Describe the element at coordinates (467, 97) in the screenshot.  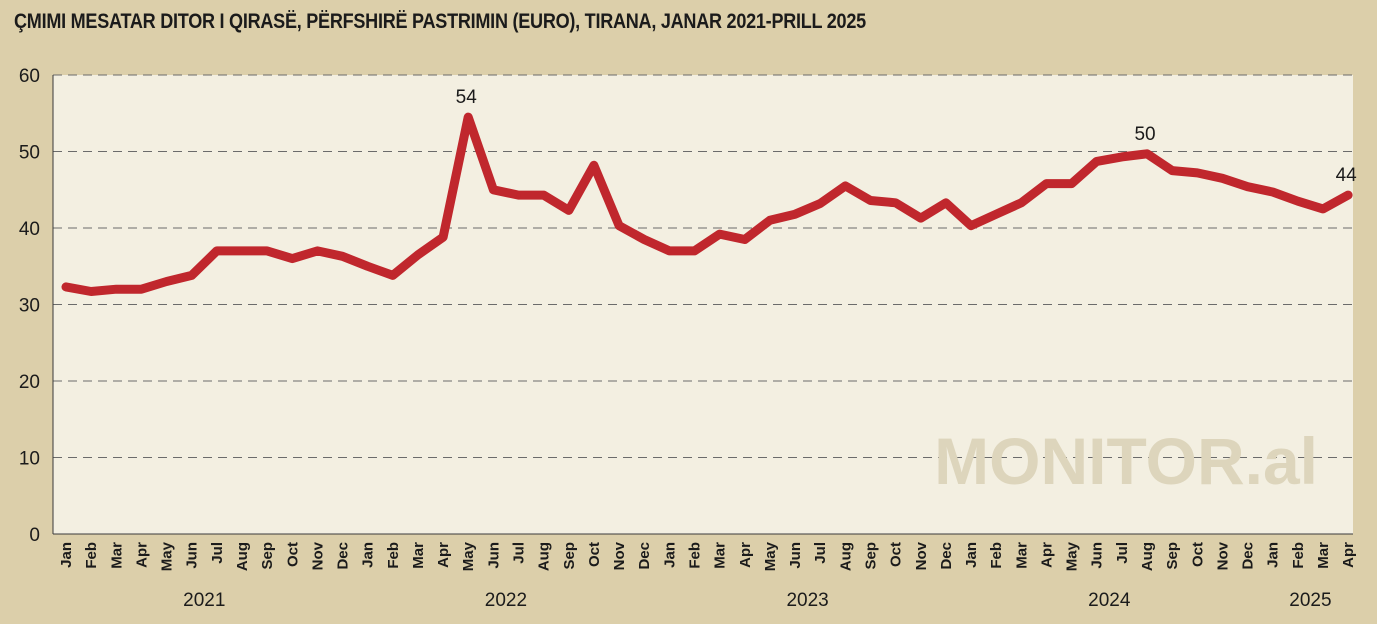
I see `data-label: 54` at that location.